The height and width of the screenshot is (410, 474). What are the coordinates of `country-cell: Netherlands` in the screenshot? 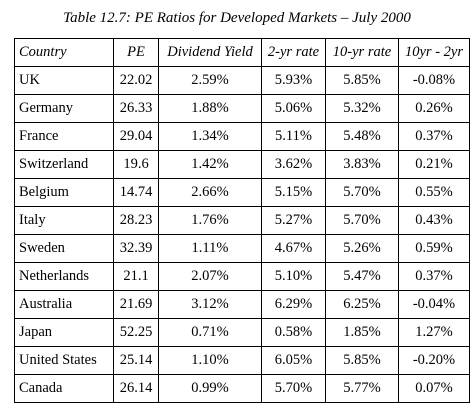 It's located at (64, 276).